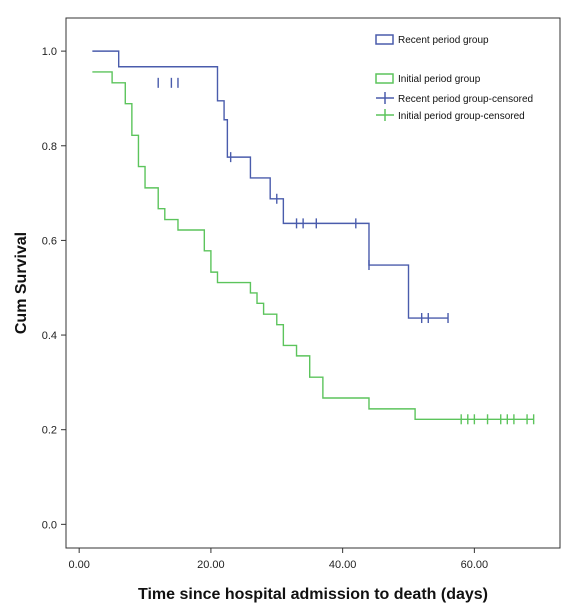 The image size is (581, 610). What do you see at coordinates (278, 559) in the screenshot?
I see `x-axis: 0.00 20.00 40.00 60.00` at bounding box center [278, 559].